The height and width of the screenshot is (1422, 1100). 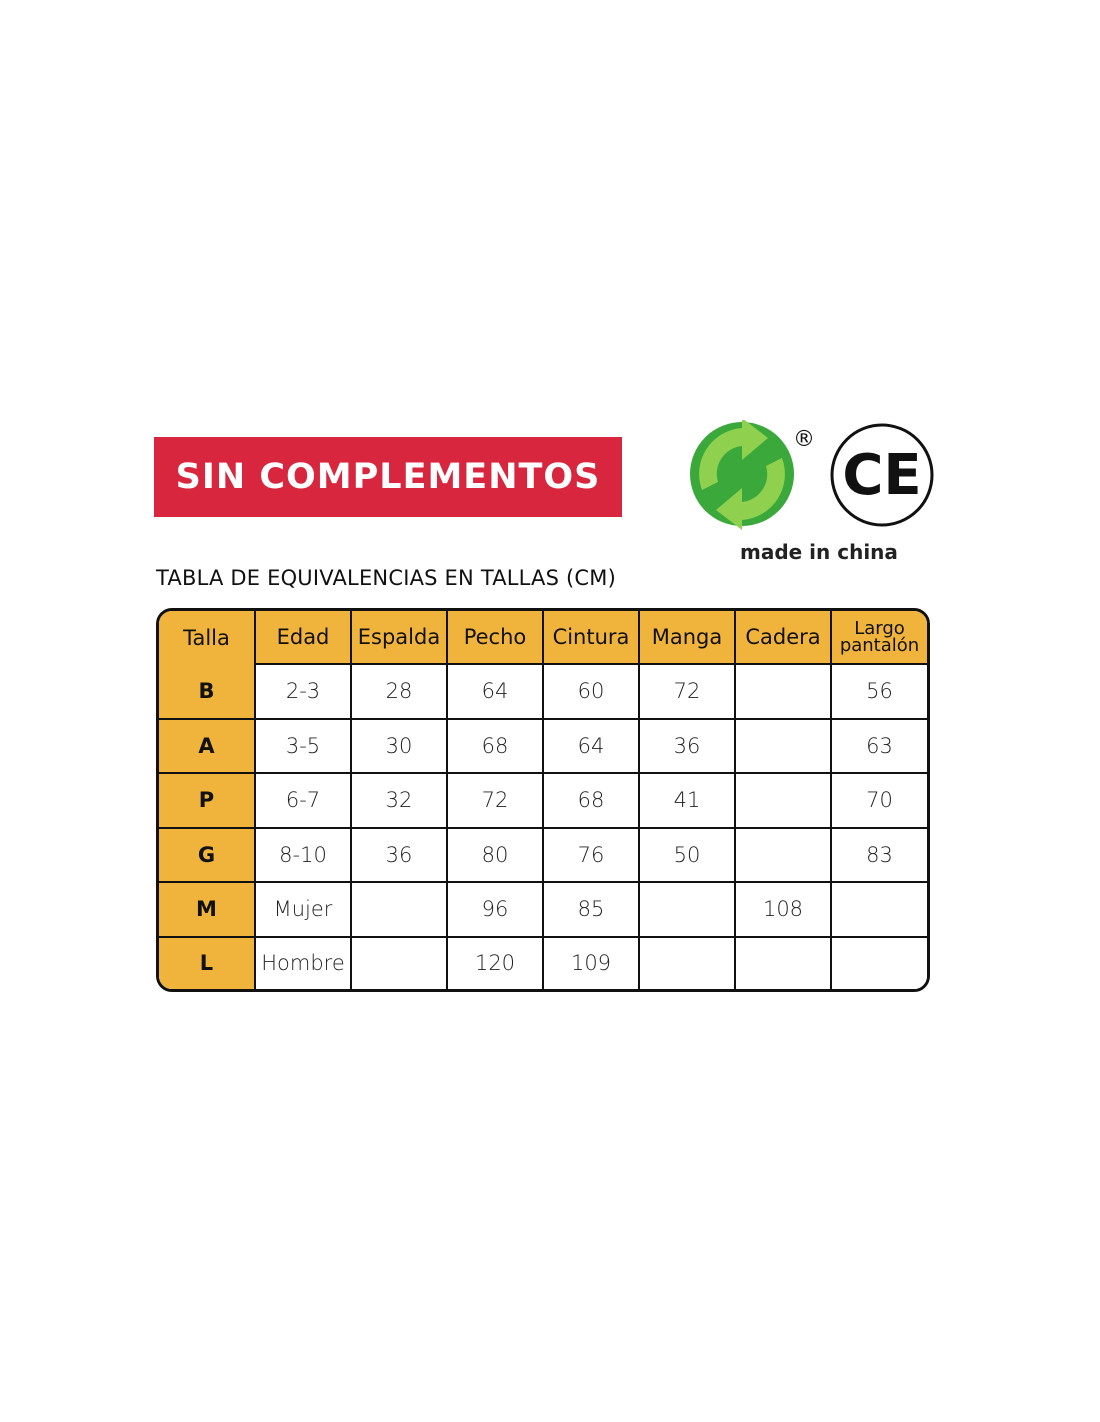 I want to click on ce-mark-icon: CE, so click(x=882, y=475).